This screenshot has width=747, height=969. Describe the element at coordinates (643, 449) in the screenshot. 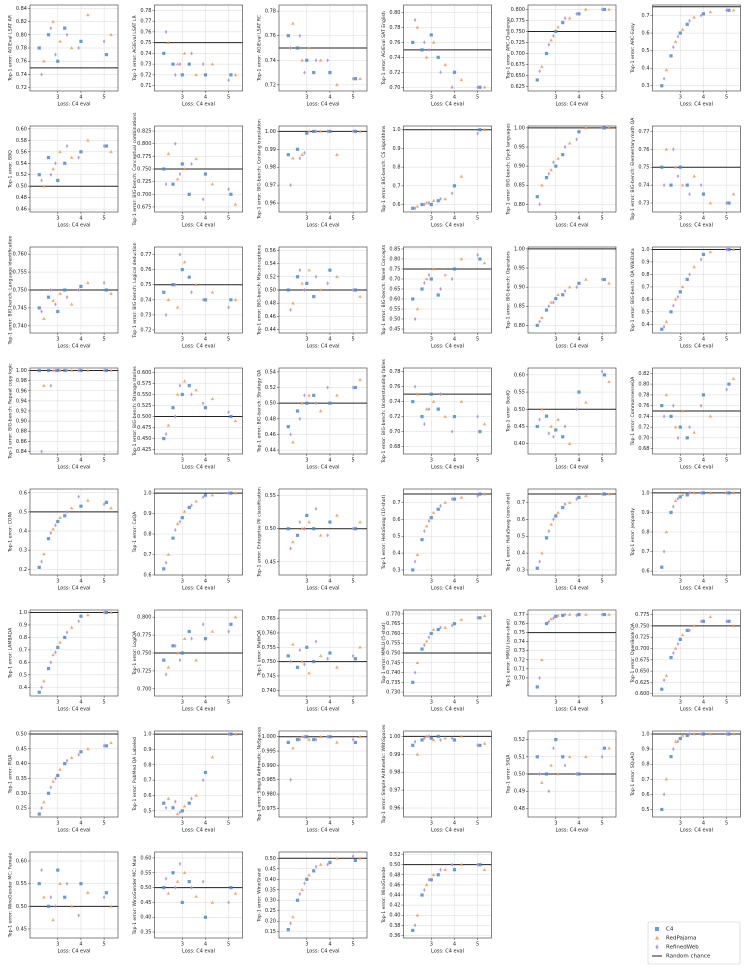

I see `y-tick-label: 0.68` at that location.